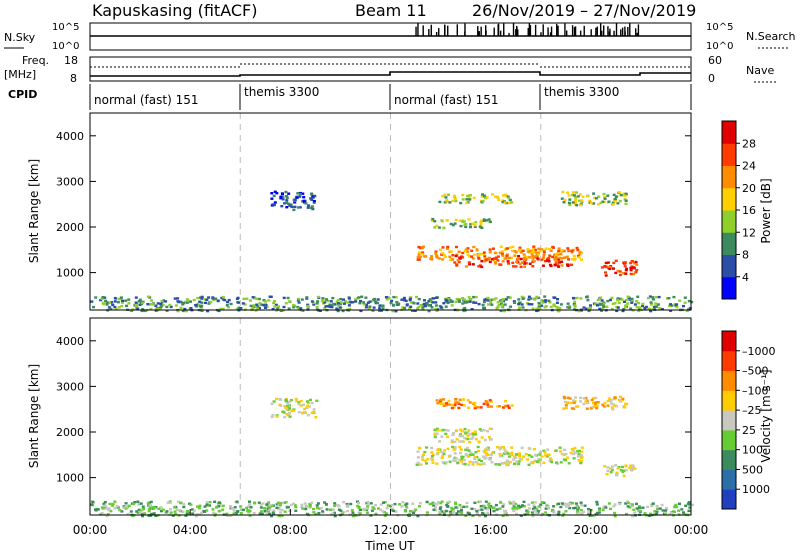  I want to click on velocity-colorbar-swatch, so click(729, 400).